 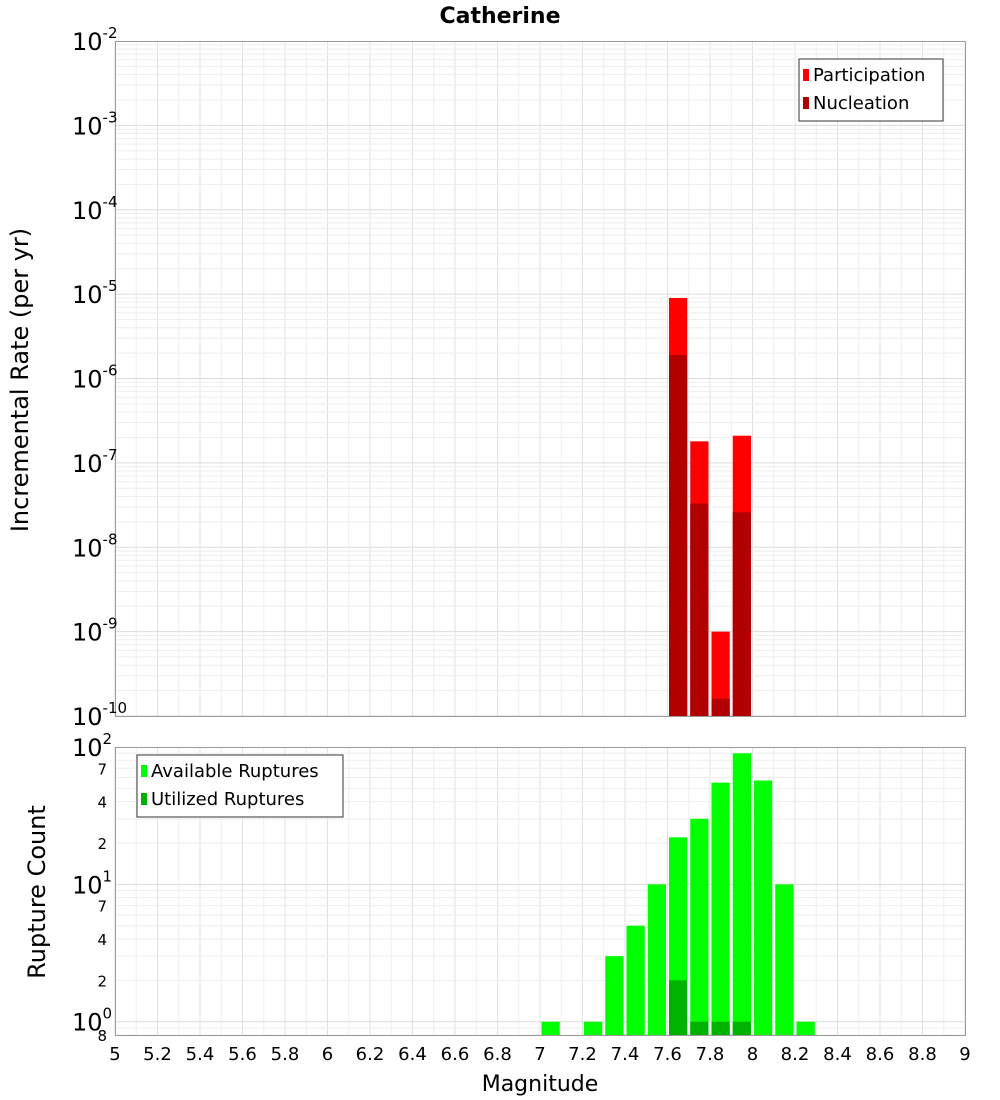 I want to click on rate-bars, so click(x=710, y=506).